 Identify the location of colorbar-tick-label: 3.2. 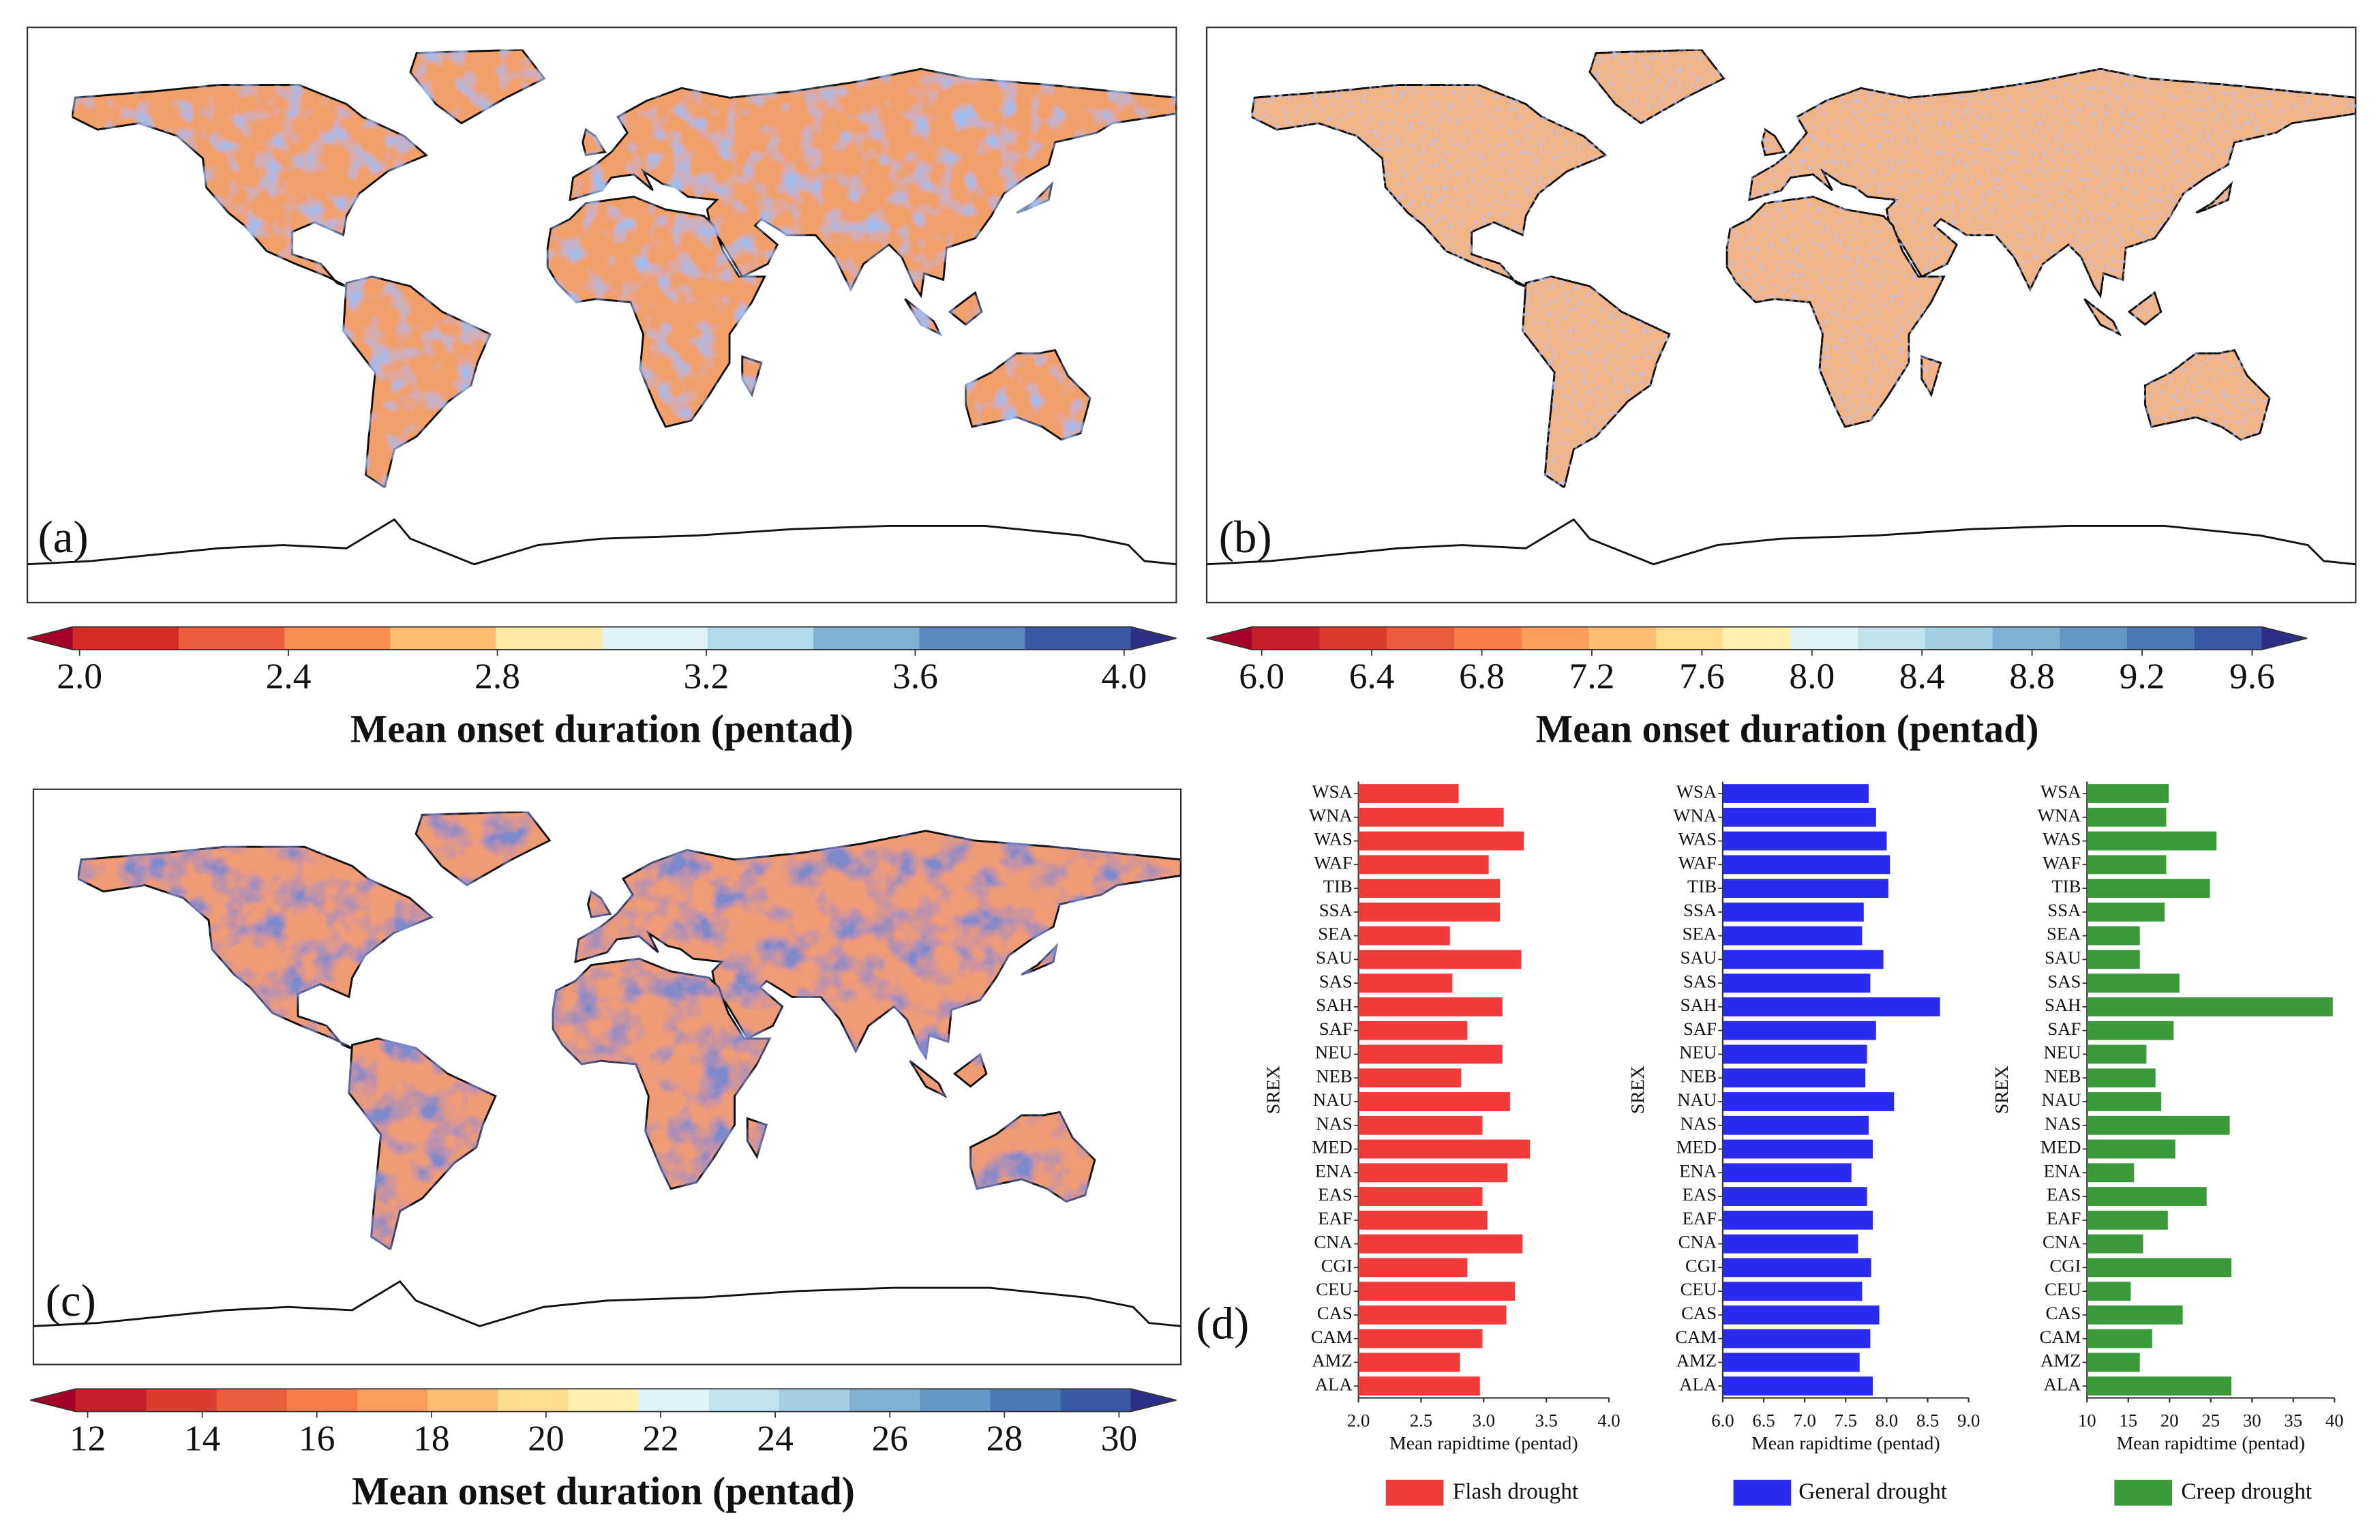
(706, 676).